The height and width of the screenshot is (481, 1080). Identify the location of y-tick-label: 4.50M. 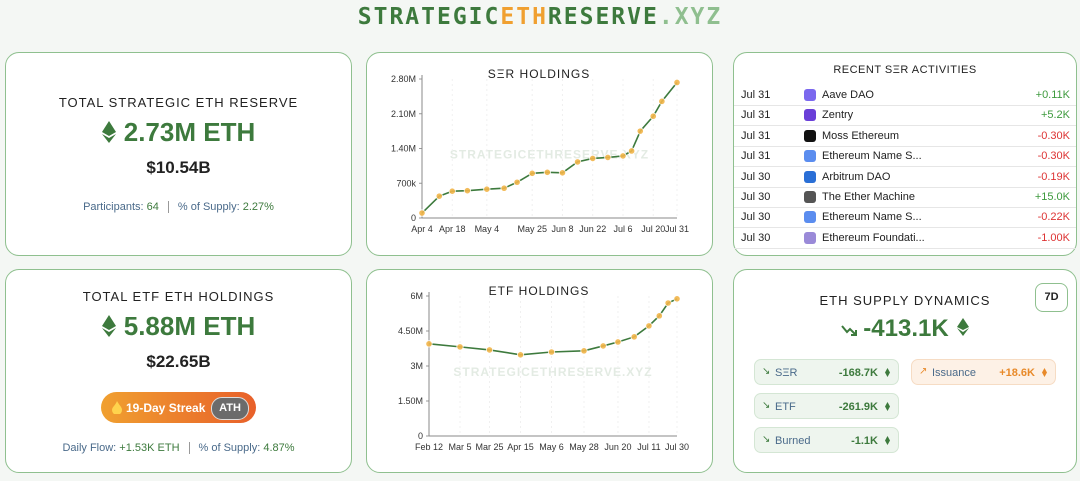
(410, 331).